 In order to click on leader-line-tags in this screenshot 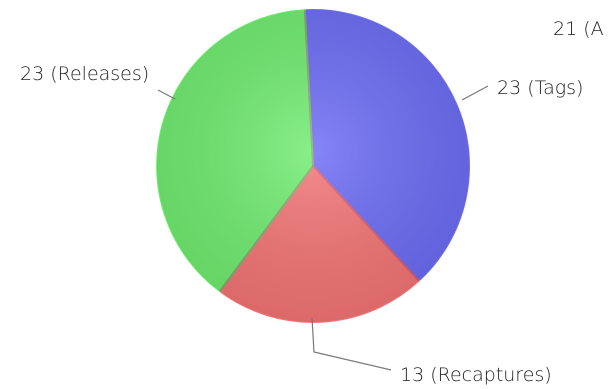, I will do `click(475, 93)`.